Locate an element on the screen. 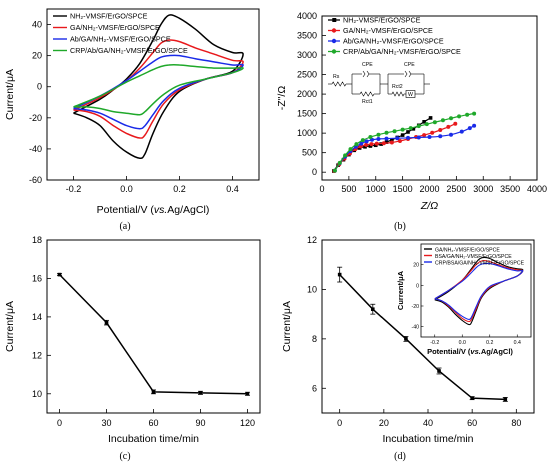  legend-label: CRP/Ab/GA/NH₂-VMSF/ErGO/SPCE is located at coordinates (402, 51).